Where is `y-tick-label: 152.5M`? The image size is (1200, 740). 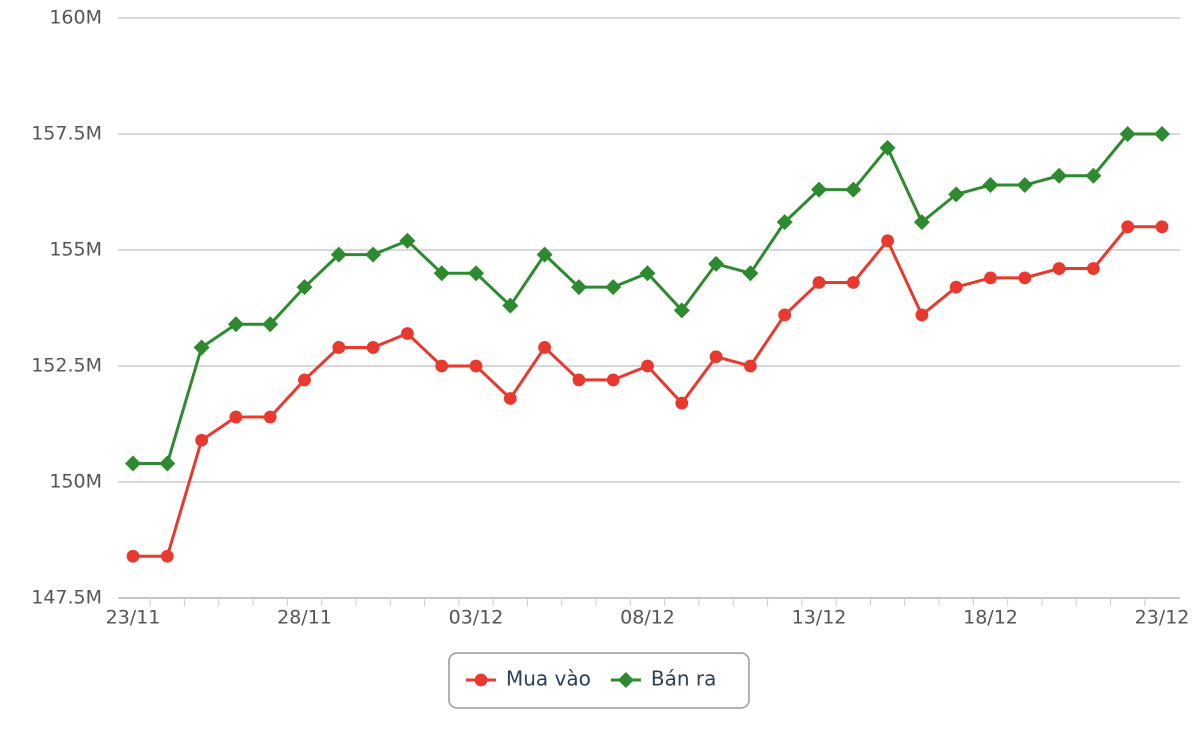 y-tick-label: 152.5M is located at coordinates (66, 366).